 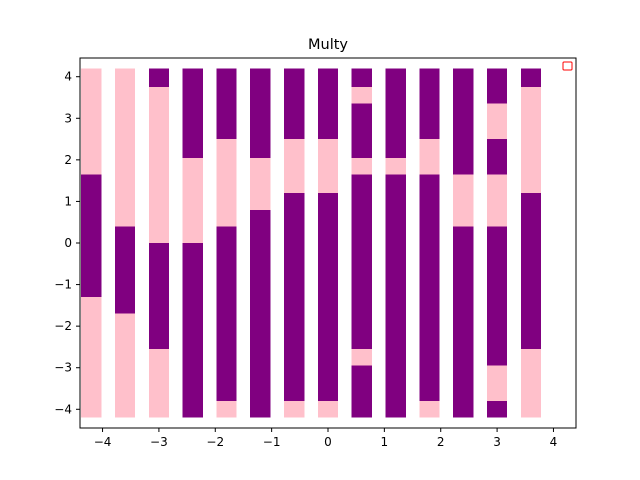 I want to click on y-tick-label: 0, so click(x=68, y=243).